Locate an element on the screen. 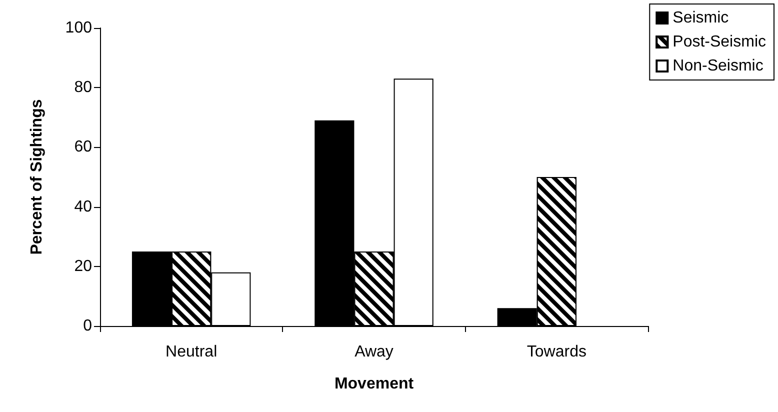 Image resolution: width=778 pixels, height=412 pixels. x-tick-label: Away is located at coordinates (374, 352).